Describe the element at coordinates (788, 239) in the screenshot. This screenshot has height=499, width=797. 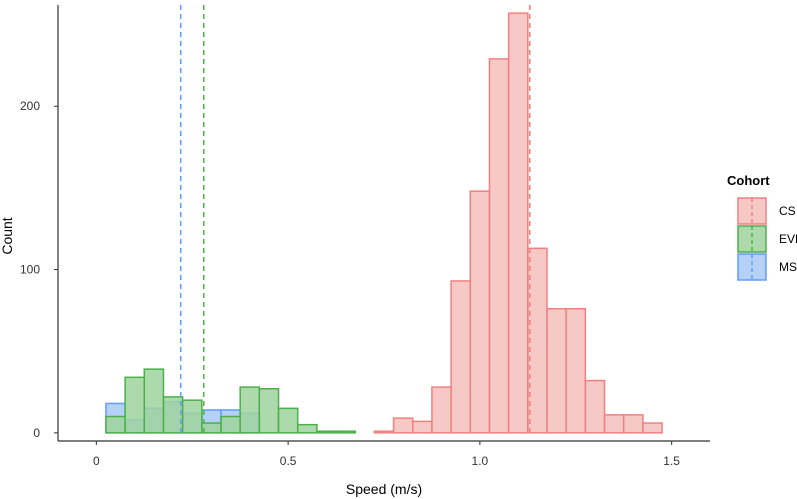
I see `legend-label-evf: EVF` at that location.